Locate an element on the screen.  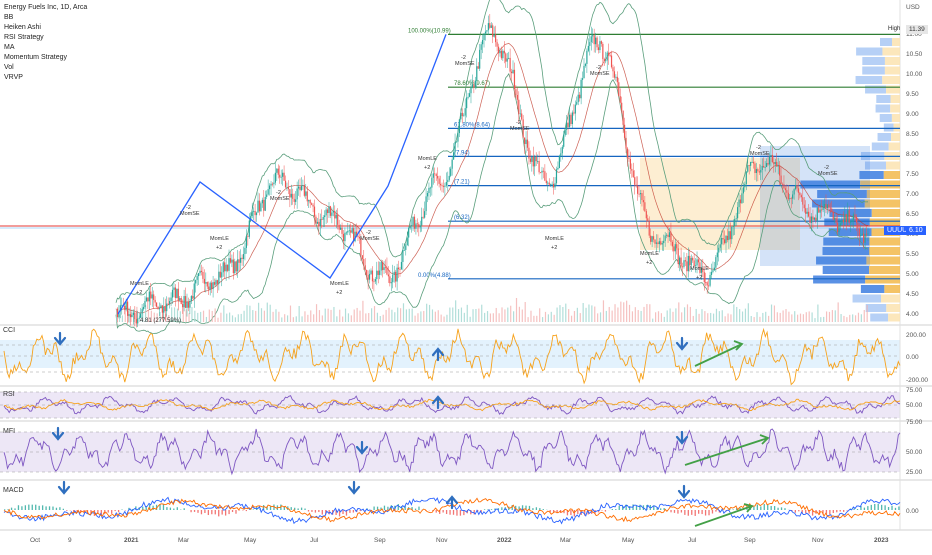
legend-item-bb: BB is located at coordinates (45, 18).